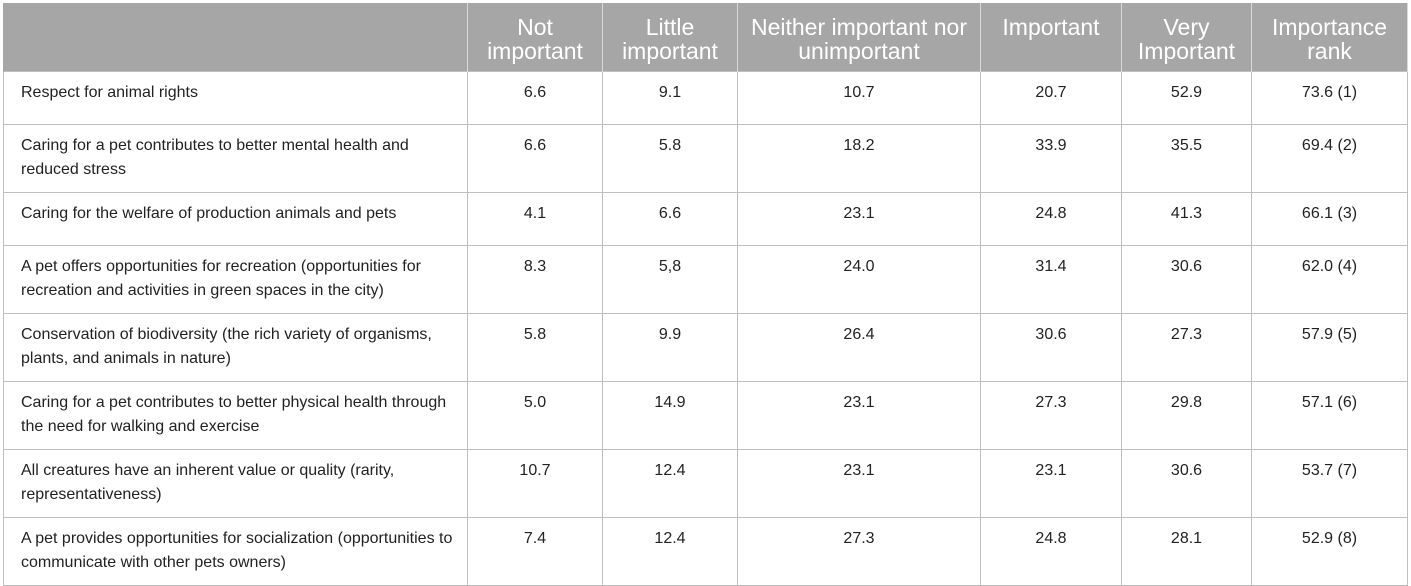  I want to click on cell-important: 20.7, so click(1051, 98).